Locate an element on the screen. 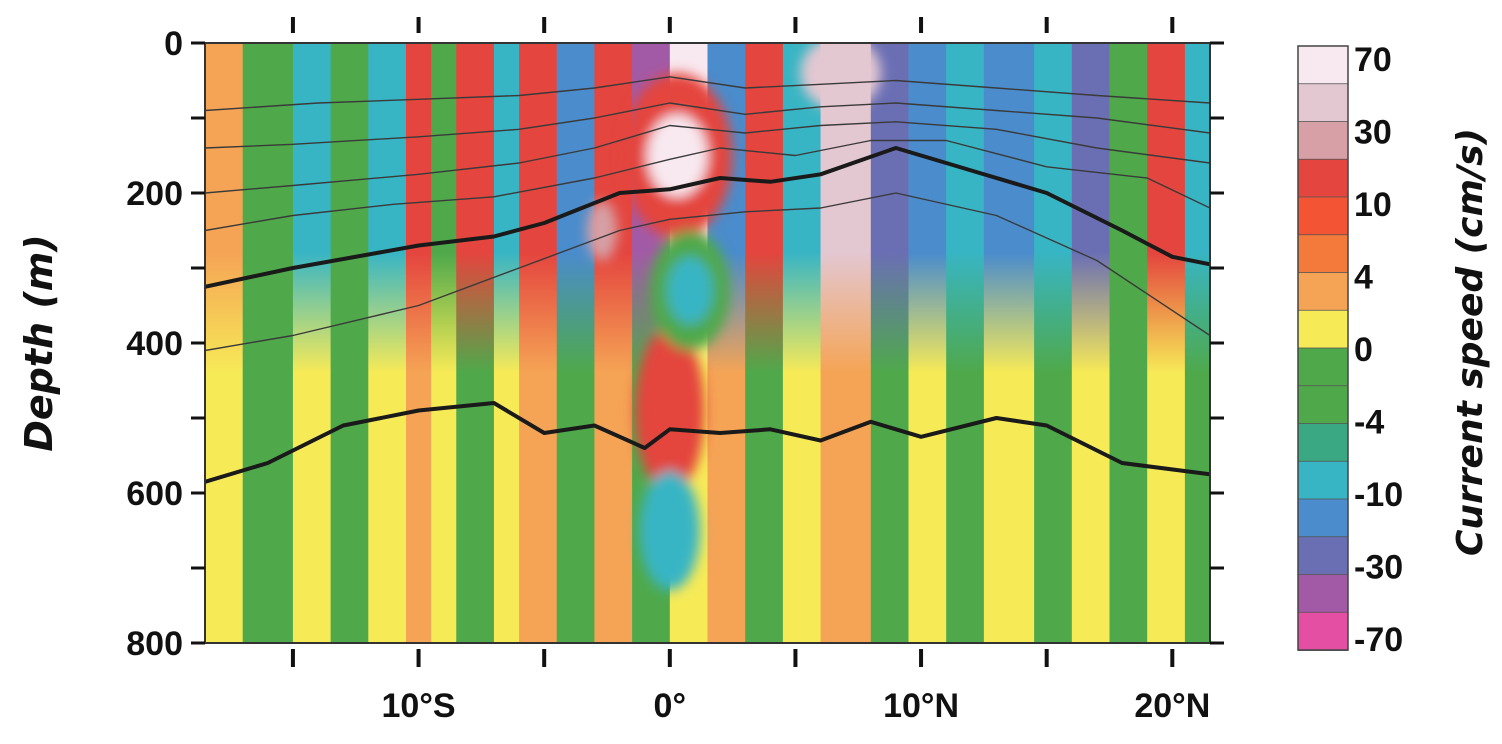 The image size is (1502, 744). x-tick-label: 10°N is located at coordinates (921, 706).